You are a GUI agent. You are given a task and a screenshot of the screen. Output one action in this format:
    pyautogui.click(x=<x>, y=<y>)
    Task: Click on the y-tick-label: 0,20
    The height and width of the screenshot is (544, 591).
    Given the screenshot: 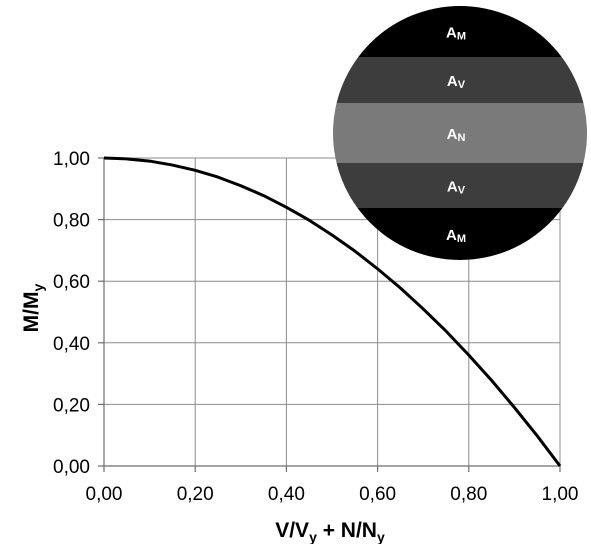 What is the action you would take?
    pyautogui.click(x=71, y=405)
    